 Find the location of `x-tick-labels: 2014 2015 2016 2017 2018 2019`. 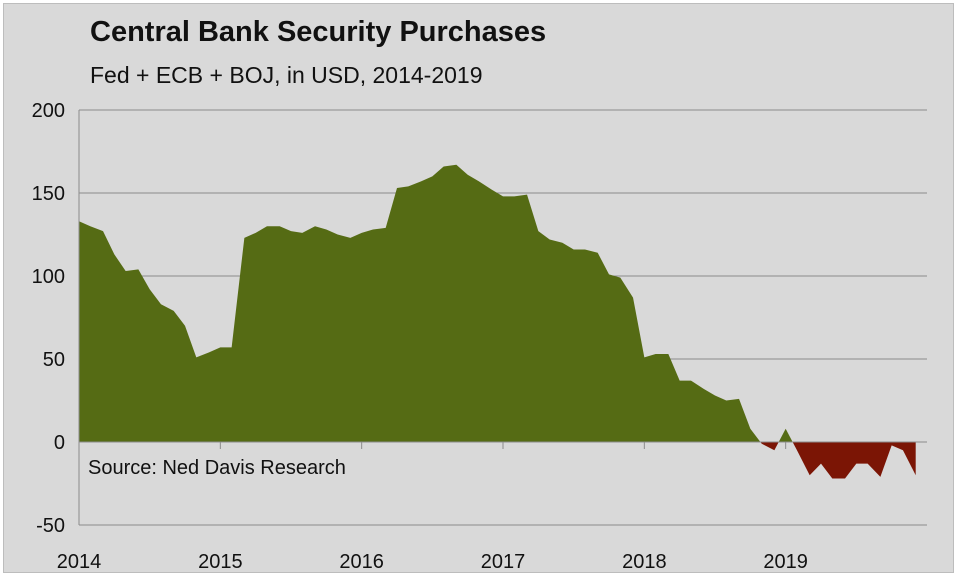

x-tick-labels: 2014 2015 2016 2017 2018 2019 is located at coordinates (432, 562).